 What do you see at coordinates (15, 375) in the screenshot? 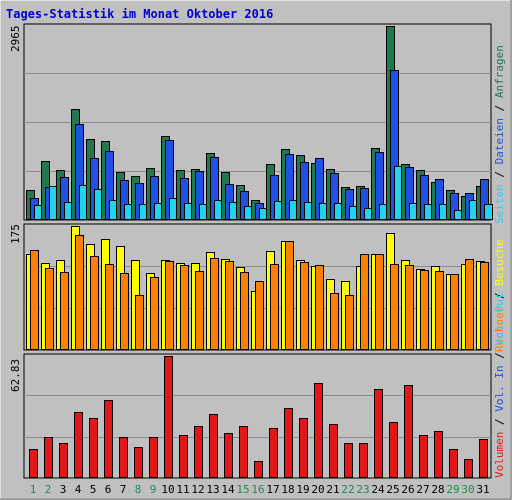
I see `bottom-ymax-label: 62.83` at bounding box center [15, 375].